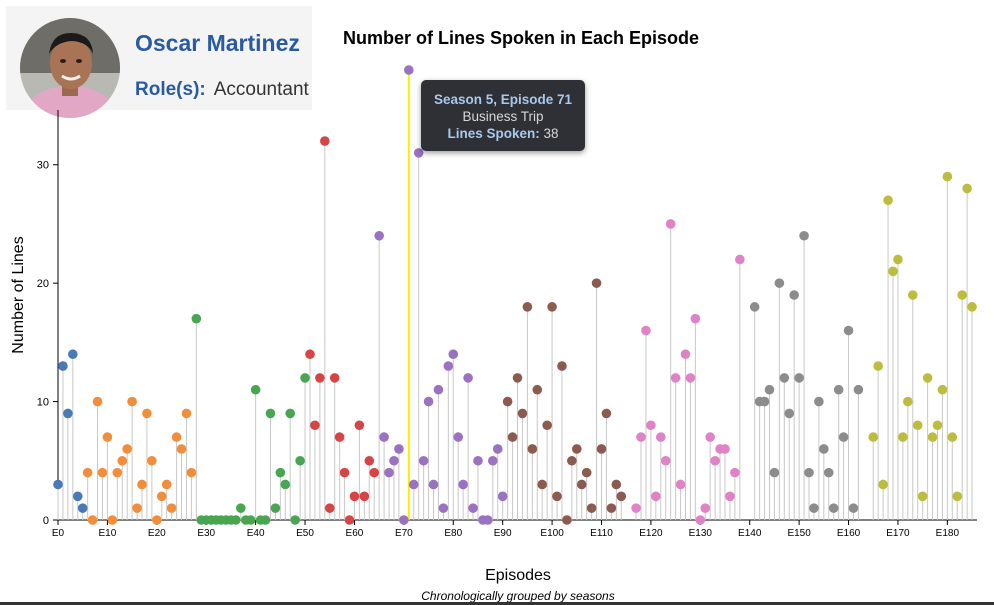 This screenshot has width=994, height=605. Describe the element at coordinates (517, 596) in the screenshot. I see `x-axis-subtitle: Chronologically grouped by seasons` at that location.